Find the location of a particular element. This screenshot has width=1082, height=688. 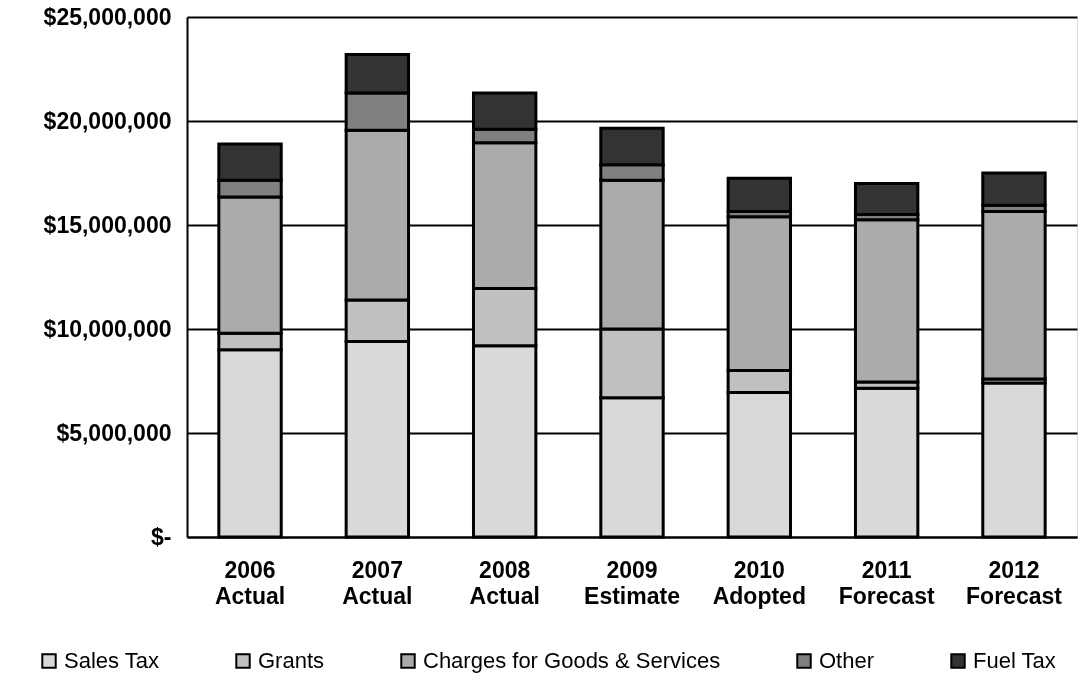

legend-label: Grants is located at coordinates (291, 660).